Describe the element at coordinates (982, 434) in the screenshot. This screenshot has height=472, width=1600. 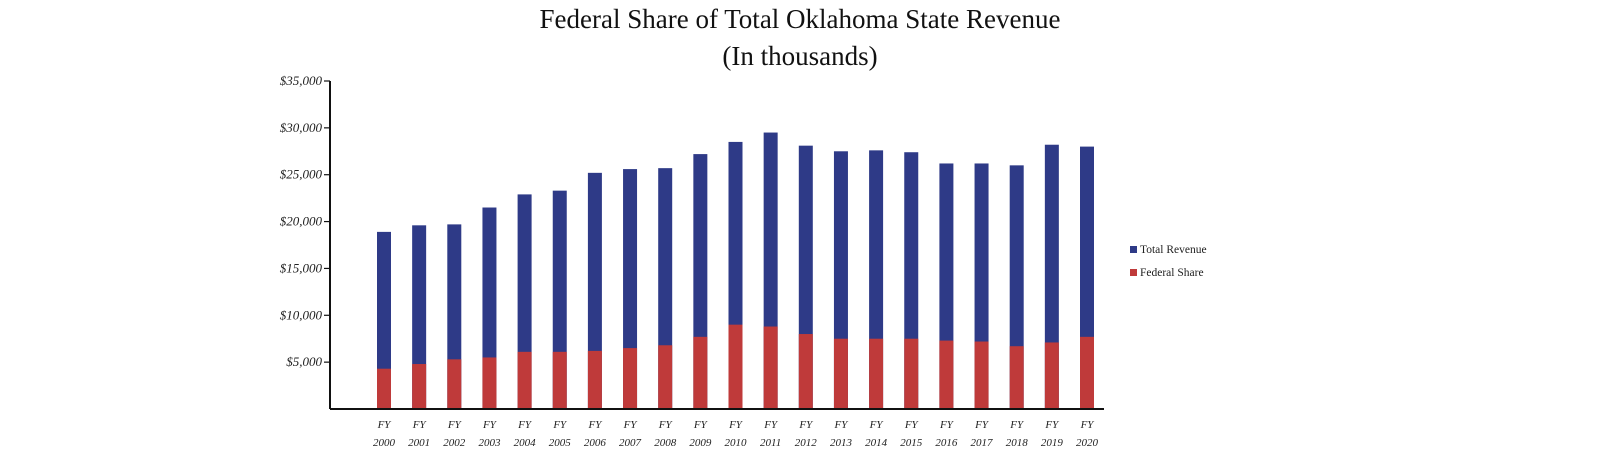
I see `x-tick-label: FY 2017` at that location.